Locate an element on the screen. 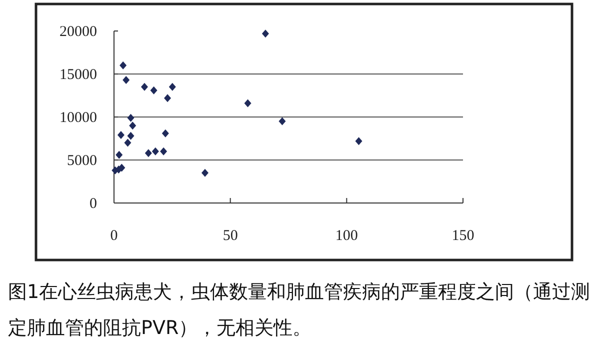 This screenshot has width=600, height=346. y-tick-label: 15000 is located at coordinates (78, 75).